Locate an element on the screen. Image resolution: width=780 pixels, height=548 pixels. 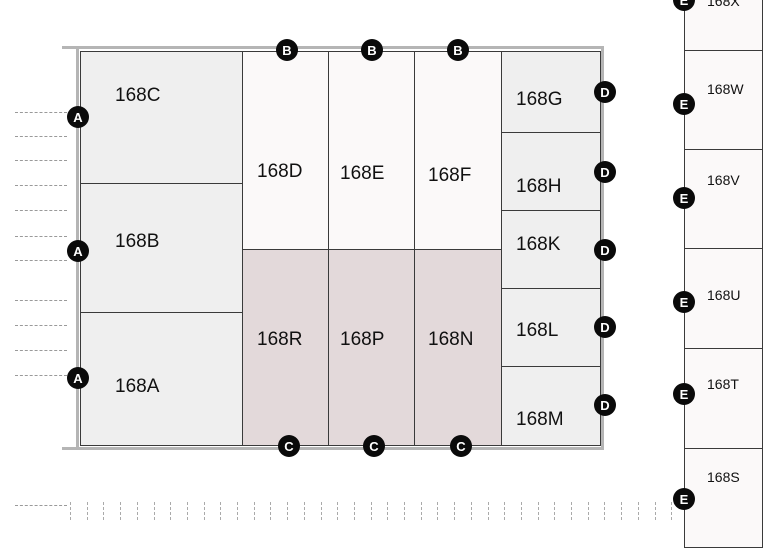
unit-168h: 168H is located at coordinates (551, 171).